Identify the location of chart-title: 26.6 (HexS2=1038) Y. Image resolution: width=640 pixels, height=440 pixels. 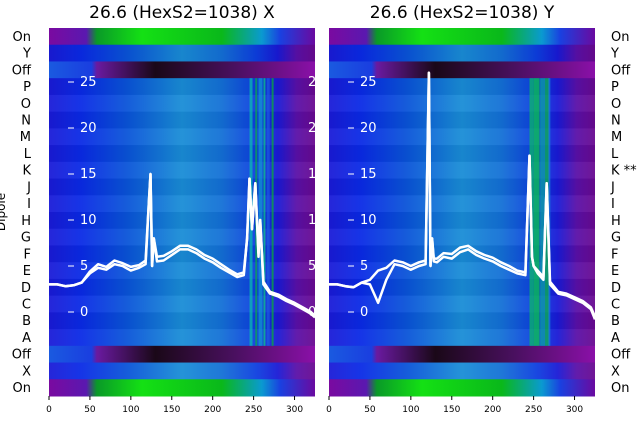
(462, 13).